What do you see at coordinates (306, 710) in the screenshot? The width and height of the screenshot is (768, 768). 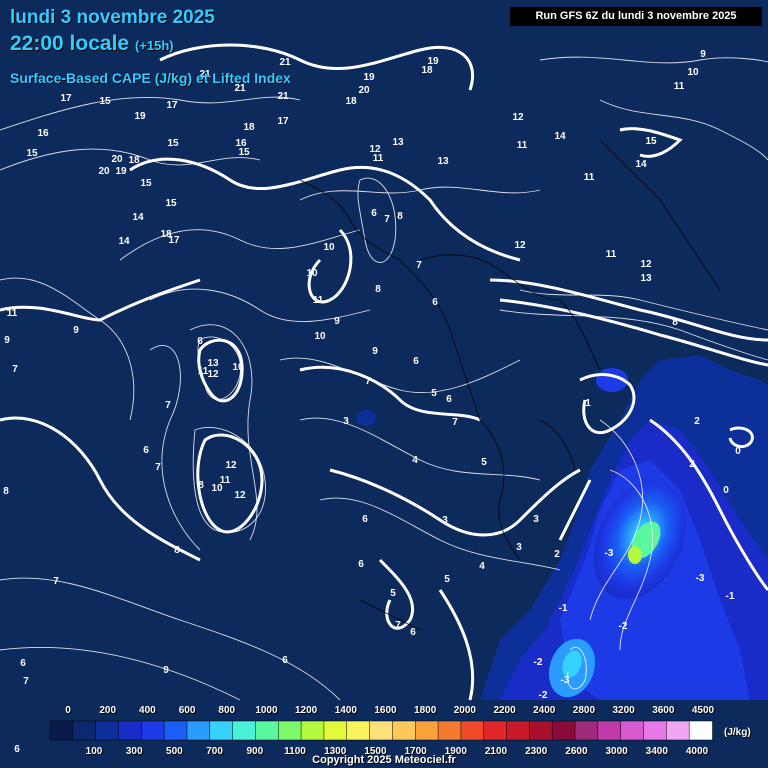 I see `legend-top-label: 1200` at bounding box center [306, 710].